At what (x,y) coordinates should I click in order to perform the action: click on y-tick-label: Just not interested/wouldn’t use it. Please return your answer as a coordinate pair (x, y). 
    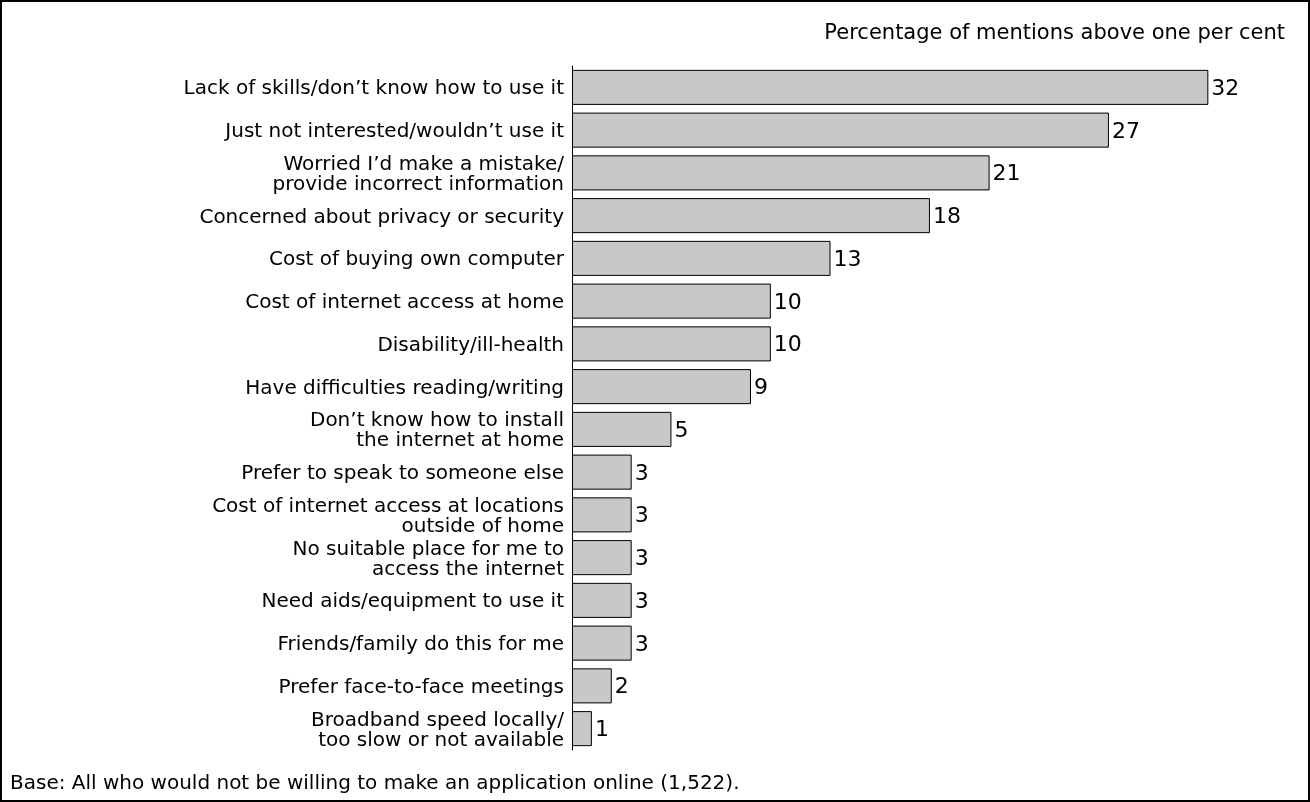
    Looking at the image, I should click on (394, 130).